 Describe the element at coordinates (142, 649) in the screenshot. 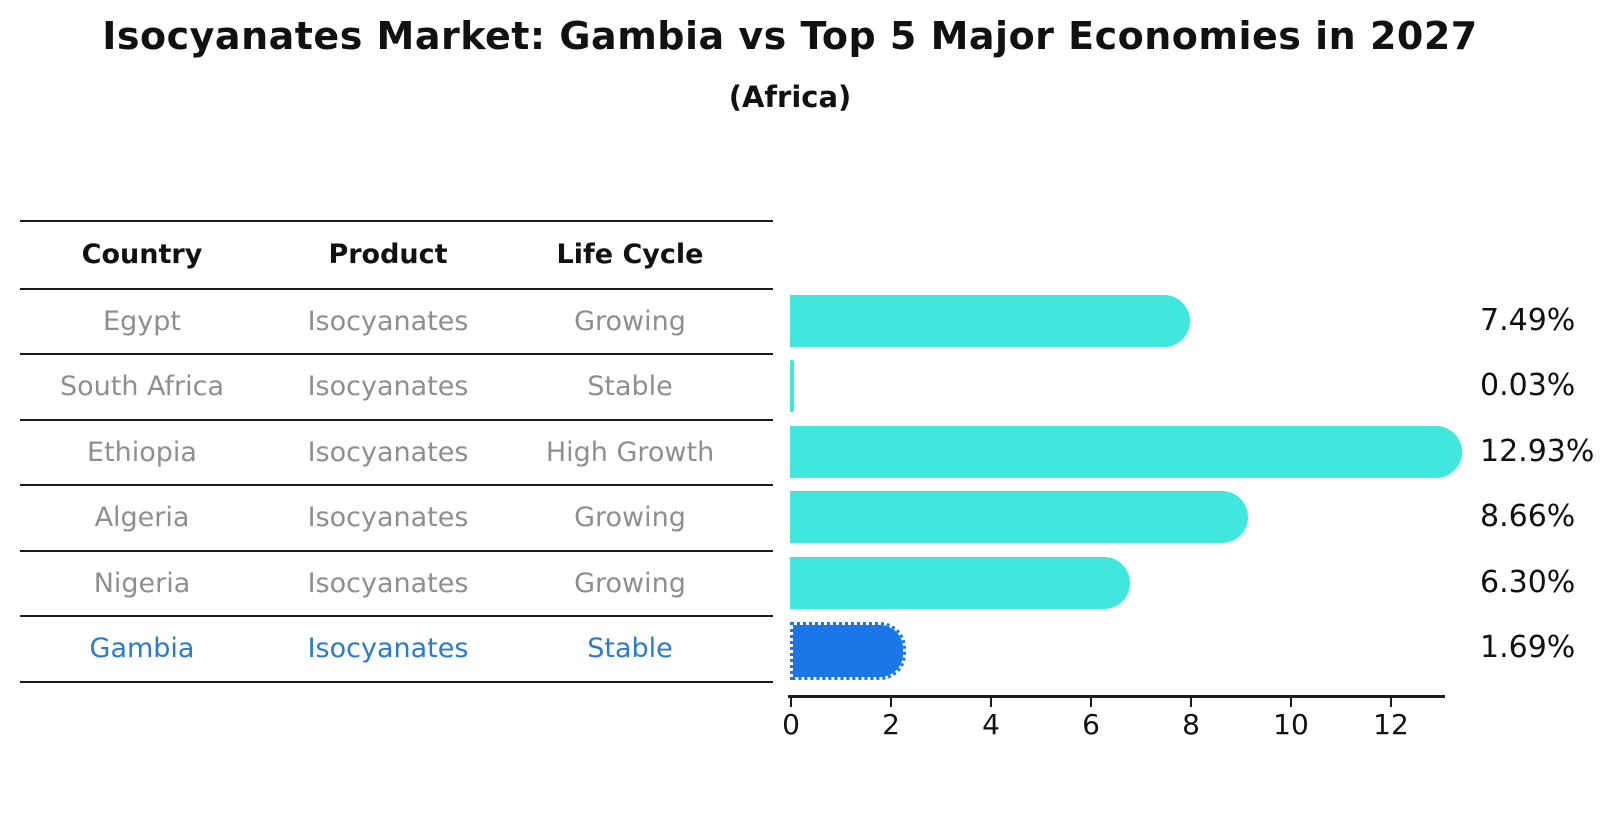

I see `cell-country: Gambia` at that location.